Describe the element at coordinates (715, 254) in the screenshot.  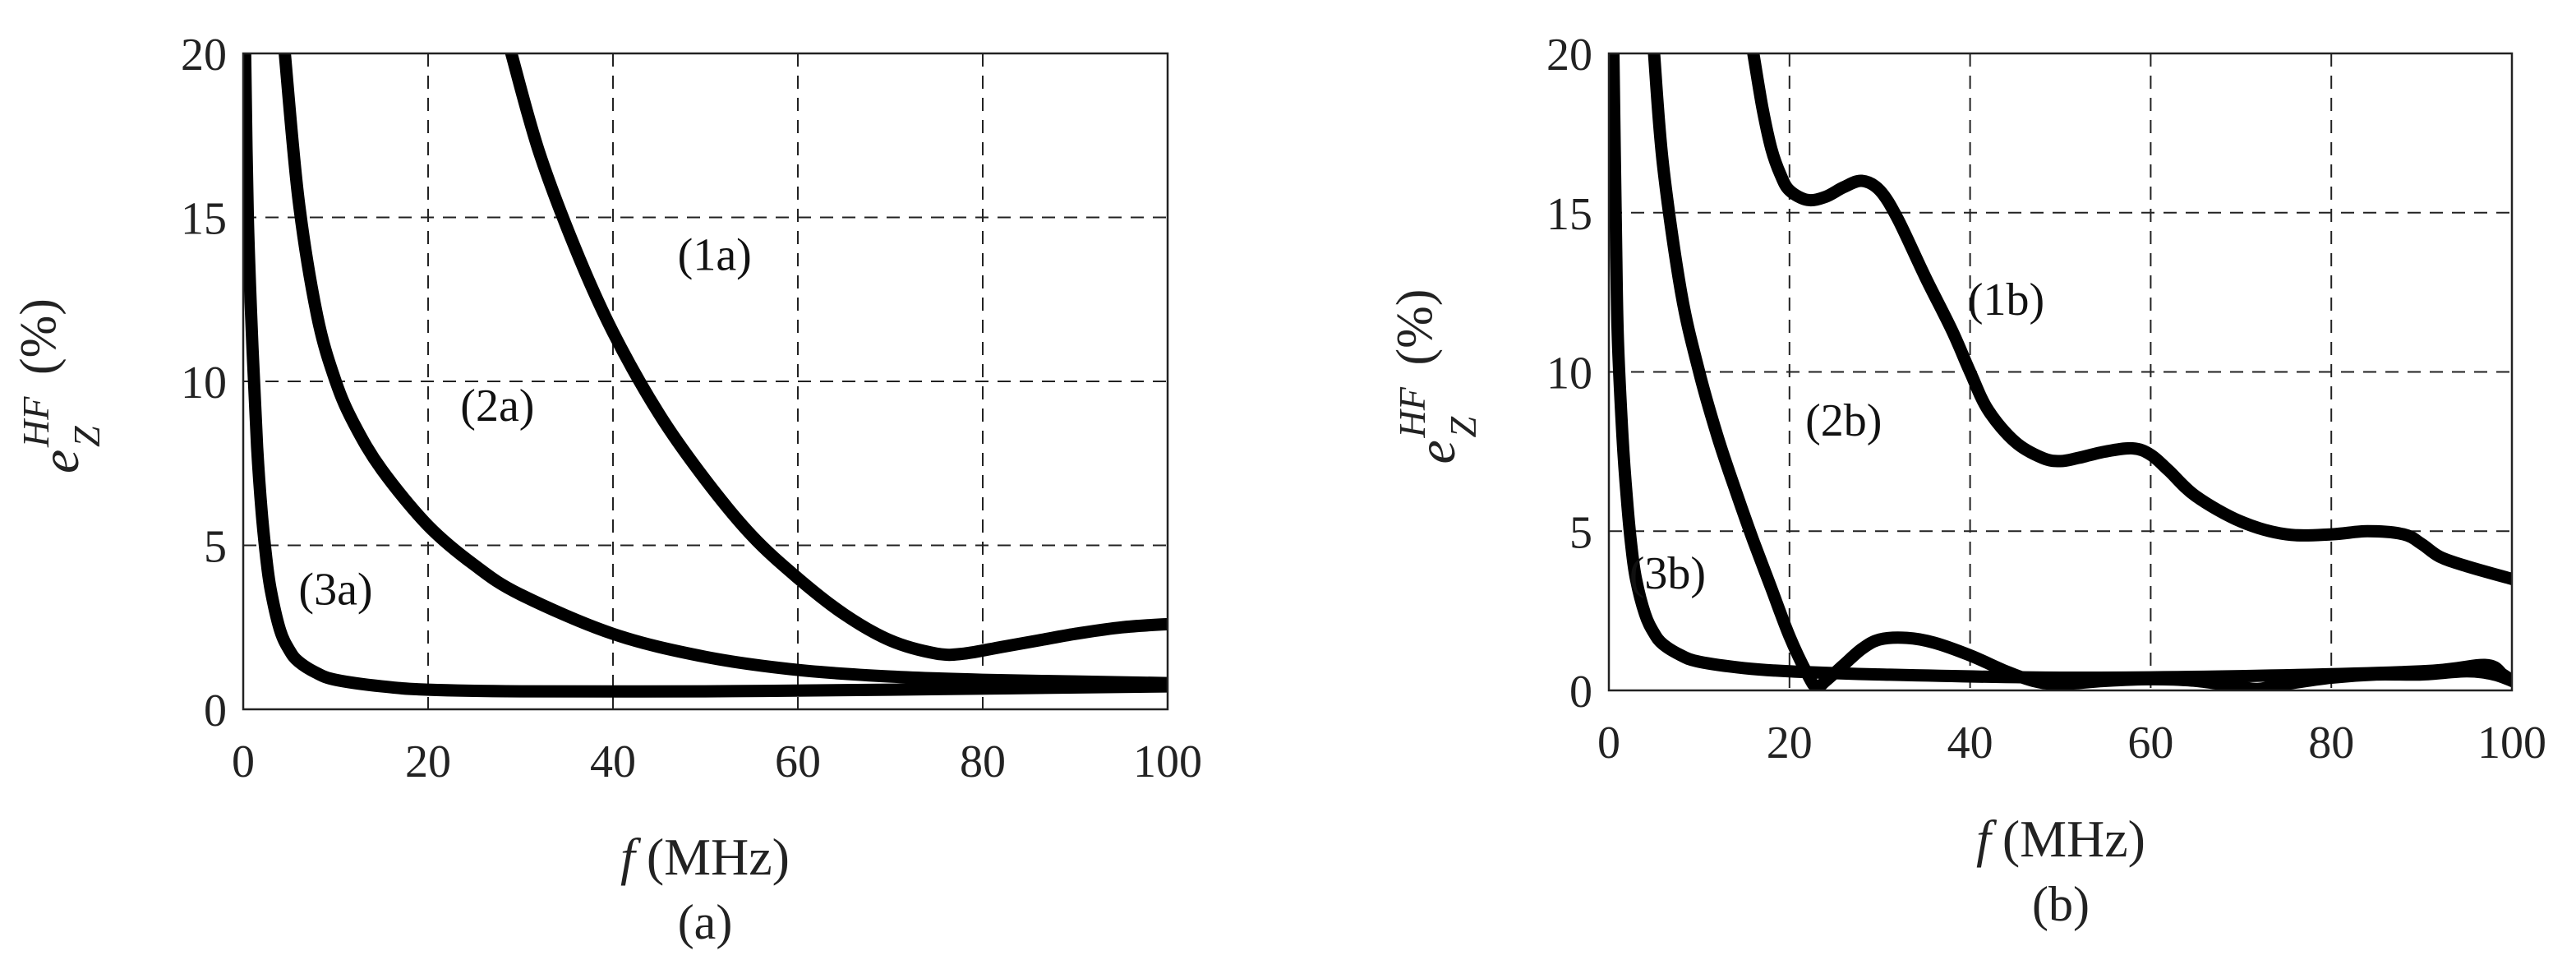
I see `series-label-1a: (1a)` at that location.